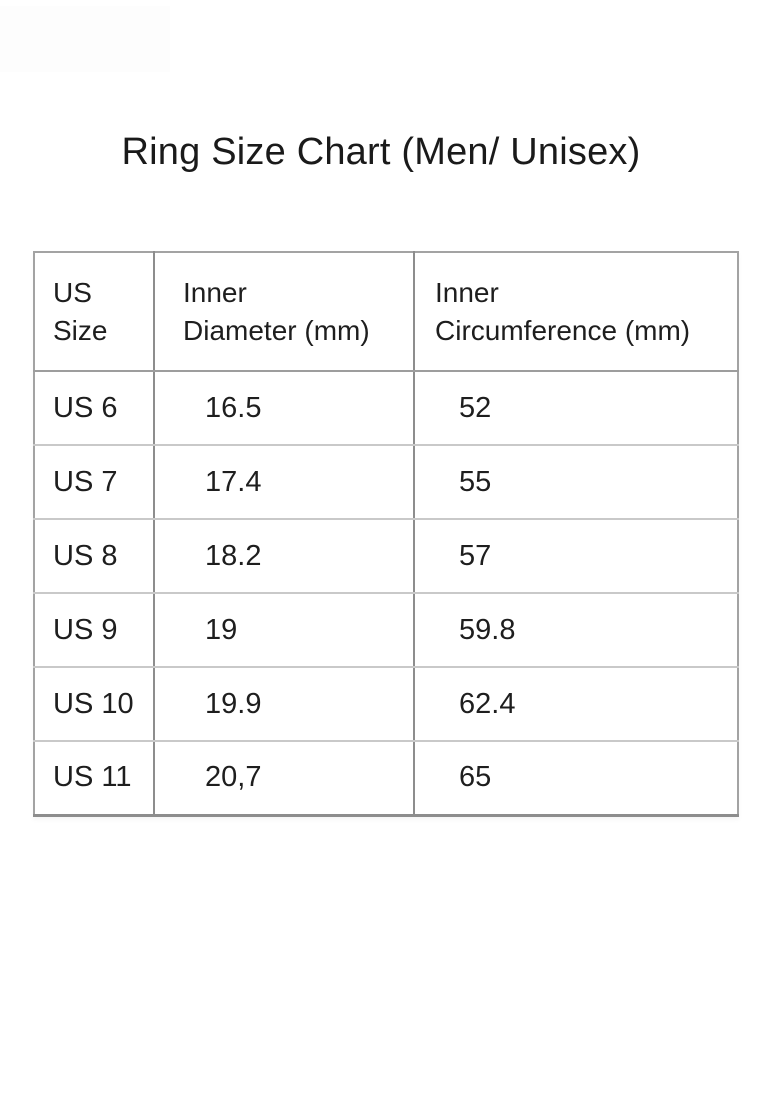 This screenshot has height=1100, width=762. Describe the element at coordinates (94, 704) in the screenshot. I see `cell-us-size: US 10` at that location.